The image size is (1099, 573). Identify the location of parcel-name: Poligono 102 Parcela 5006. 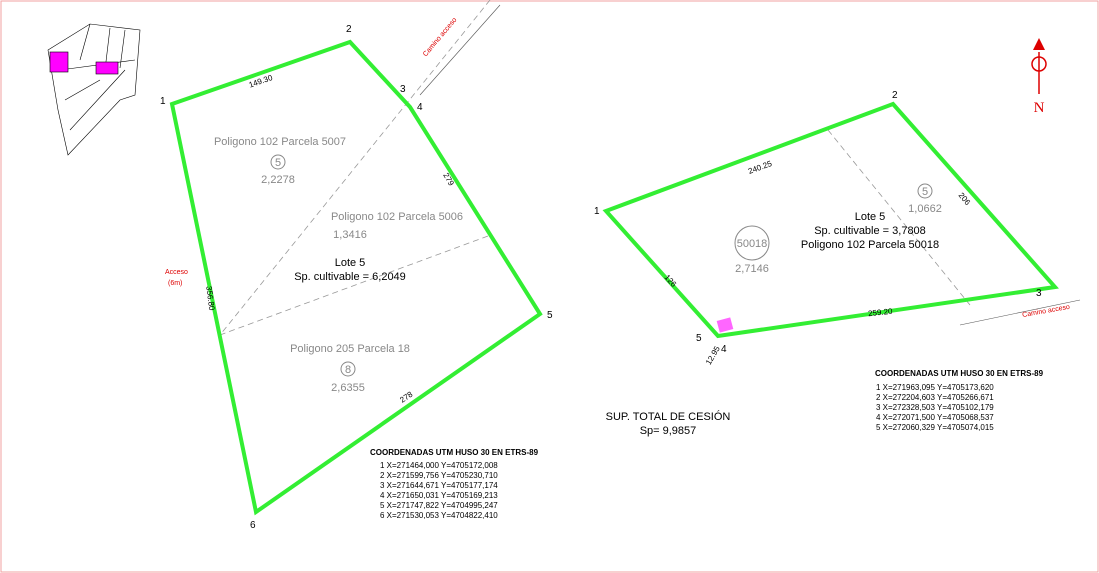
(397, 217).